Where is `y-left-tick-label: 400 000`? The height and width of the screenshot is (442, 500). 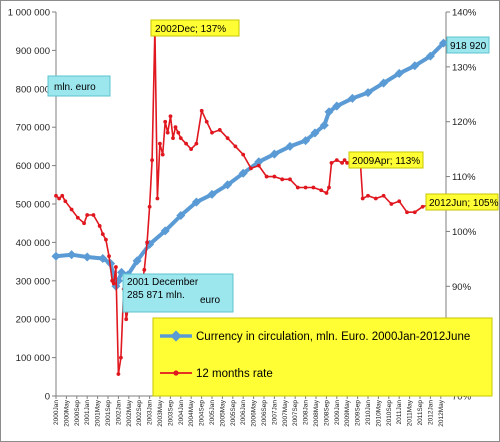
y-left-tick-label: 400 000 is located at coordinates (33, 243).